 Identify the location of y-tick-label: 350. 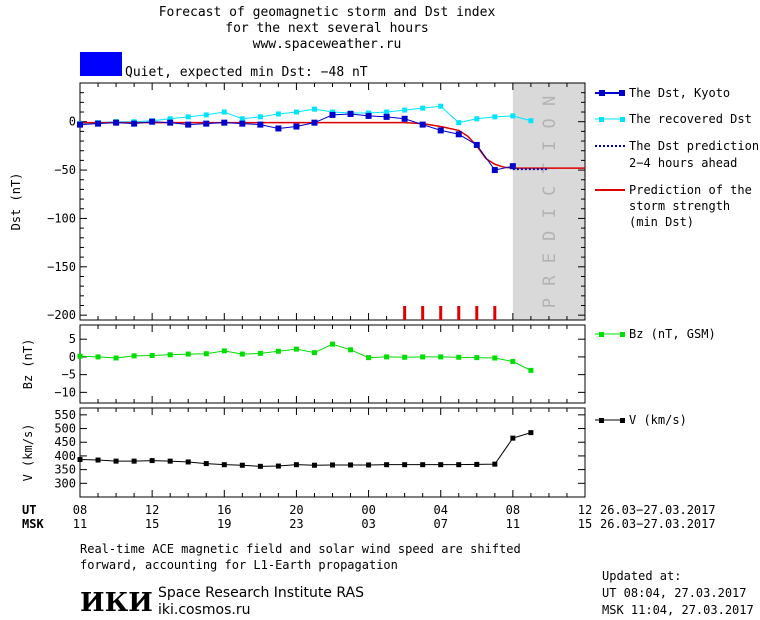
(65, 470).